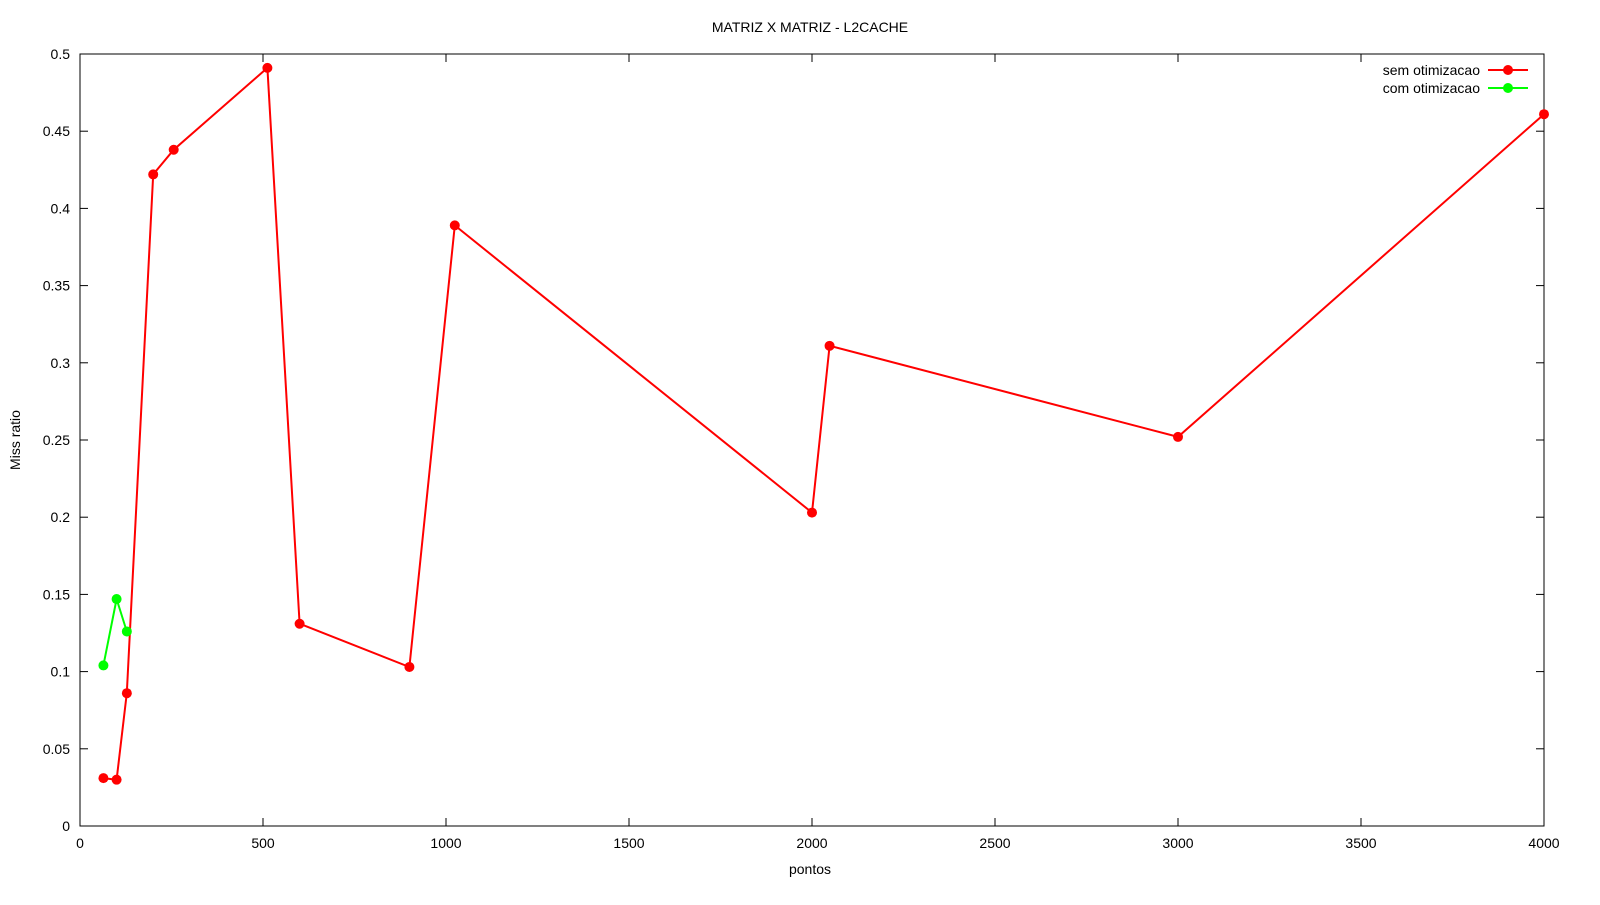 Image resolution: width=1600 pixels, height=905 pixels. I want to click on x-tick-label: 1500, so click(628, 843).